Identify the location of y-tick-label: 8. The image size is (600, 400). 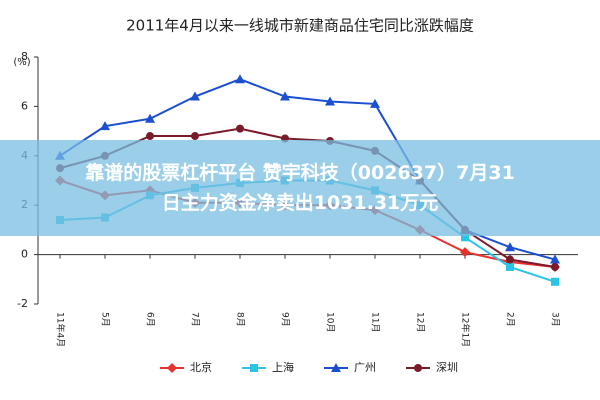
(24, 56).